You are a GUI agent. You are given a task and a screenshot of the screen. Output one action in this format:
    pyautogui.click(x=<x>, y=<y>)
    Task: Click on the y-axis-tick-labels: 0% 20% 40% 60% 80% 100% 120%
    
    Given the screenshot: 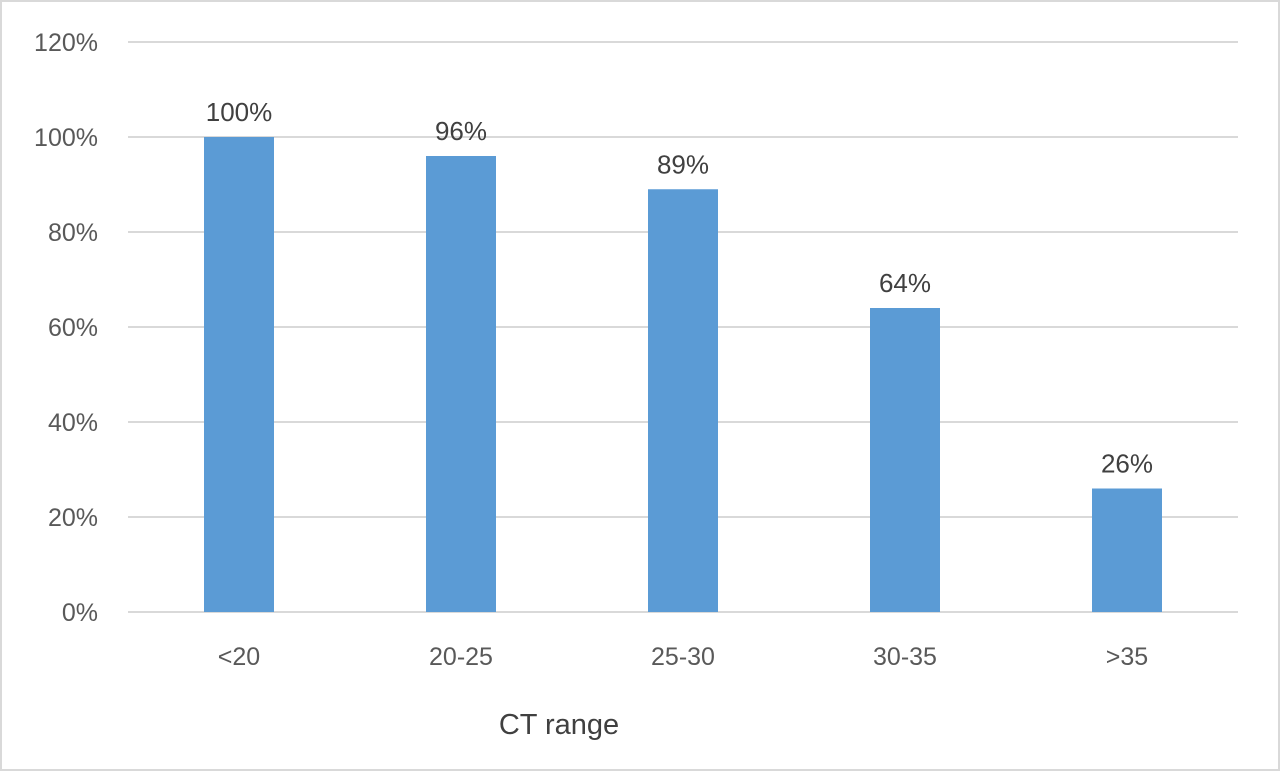 What is the action you would take?
    pyautogui.click(x=66, y=328)
    